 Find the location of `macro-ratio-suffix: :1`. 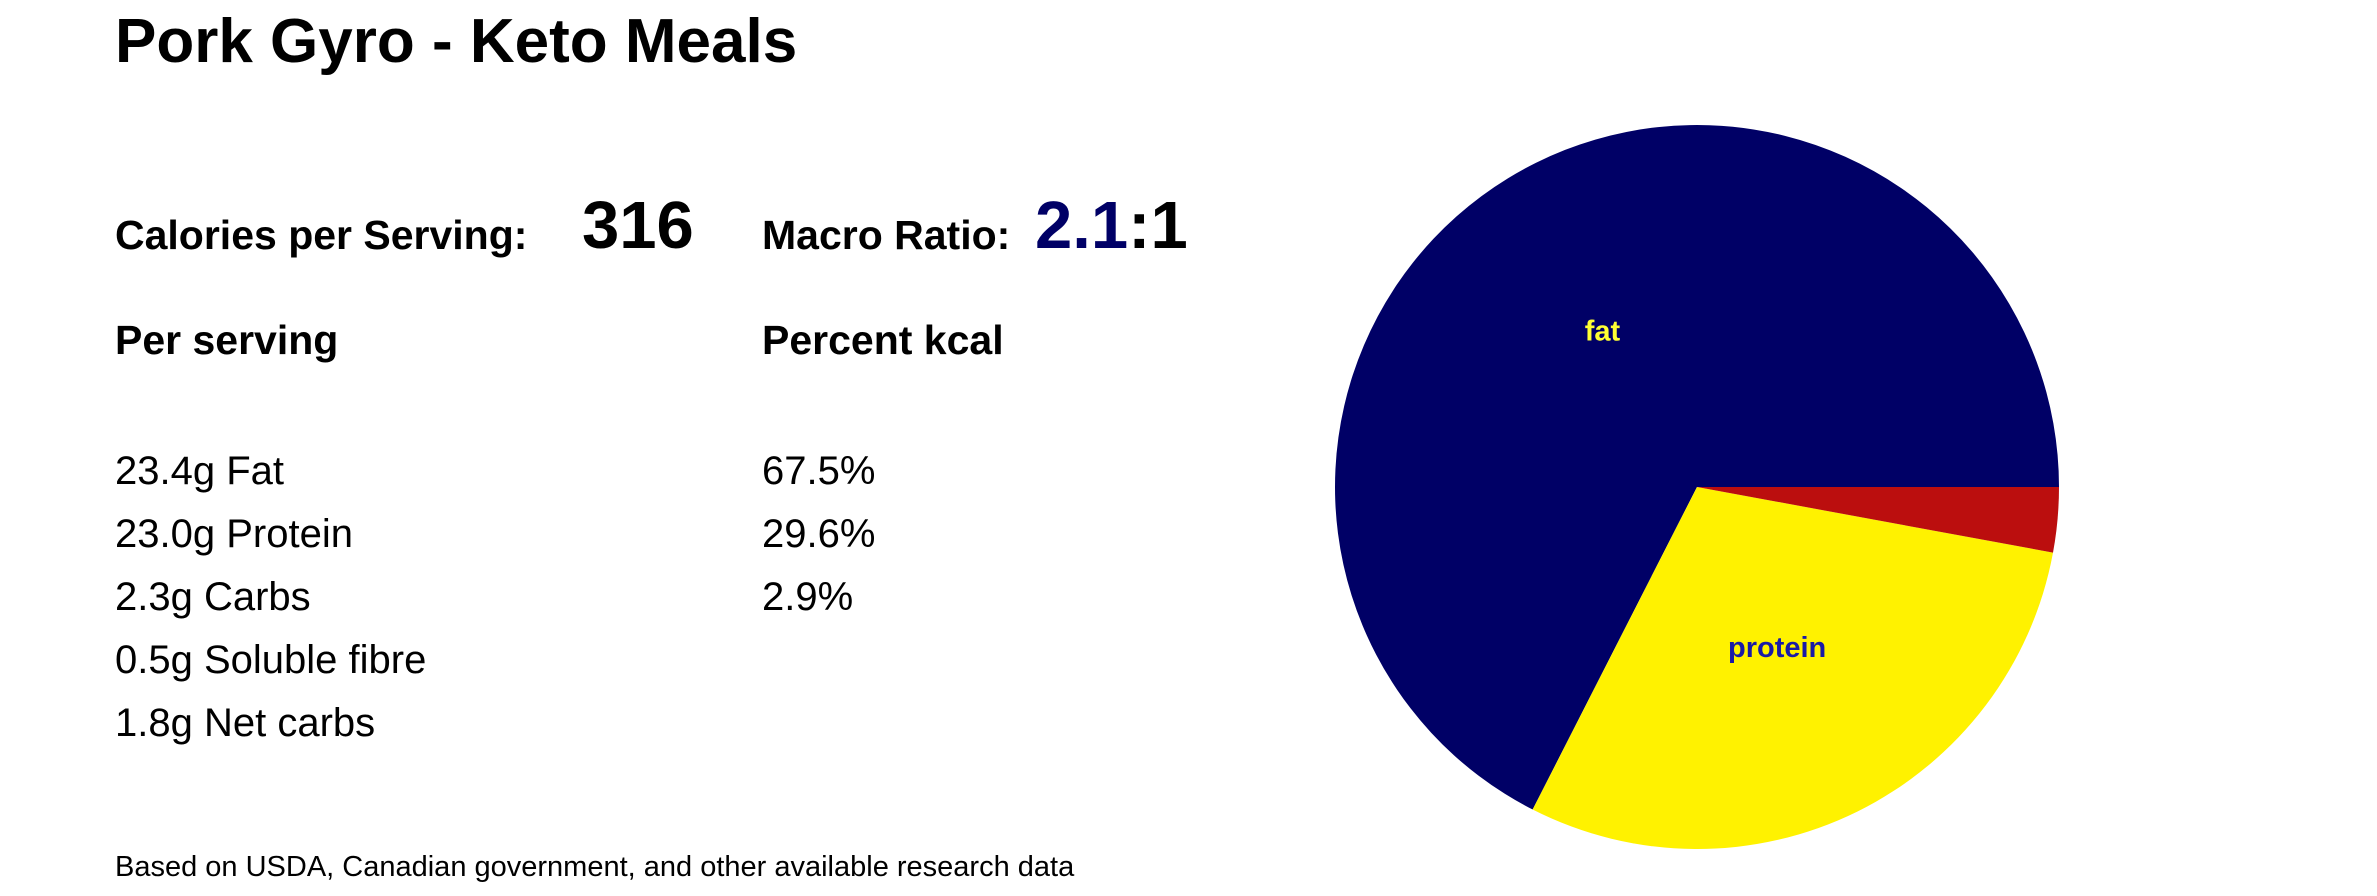

macro-ratio-suffix: :1 is located at coordinates (1158, 225).